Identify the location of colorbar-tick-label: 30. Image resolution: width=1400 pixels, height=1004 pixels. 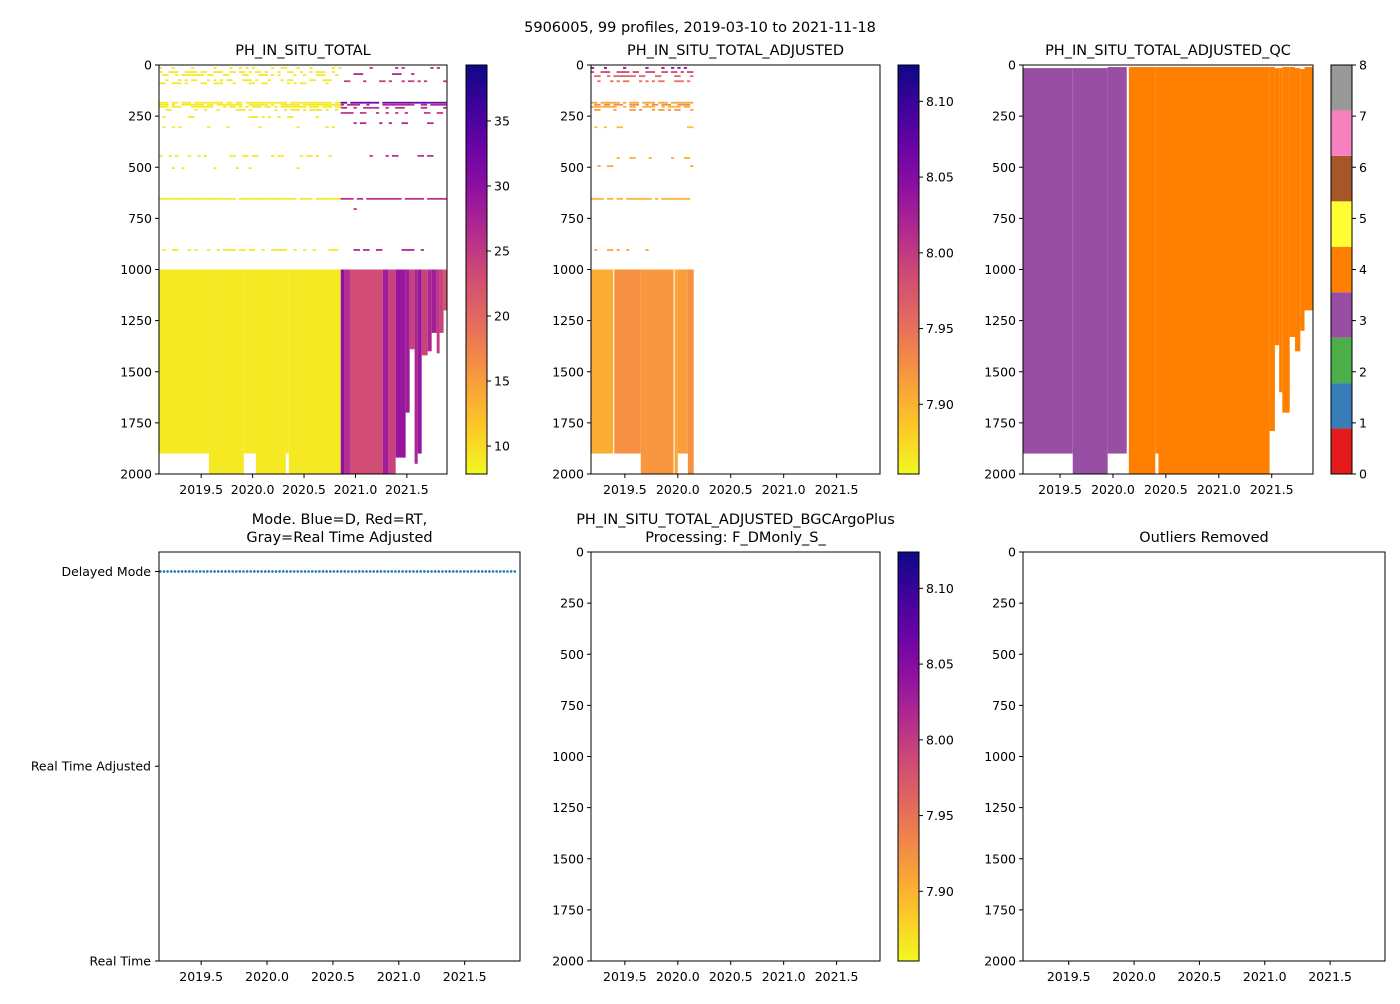
(502, 185).